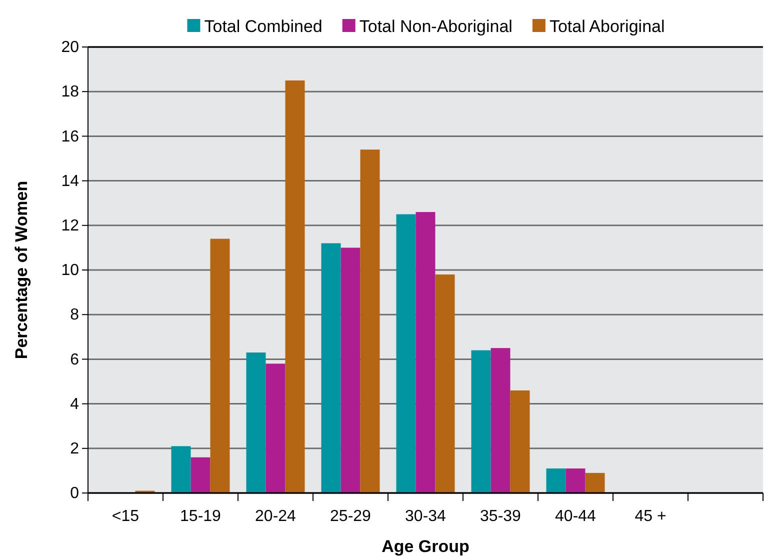 The image size is (764, 557). Describe the element at coordinates (70, 137) in the screenshot. I see `y-tick-label: 16` at that location.